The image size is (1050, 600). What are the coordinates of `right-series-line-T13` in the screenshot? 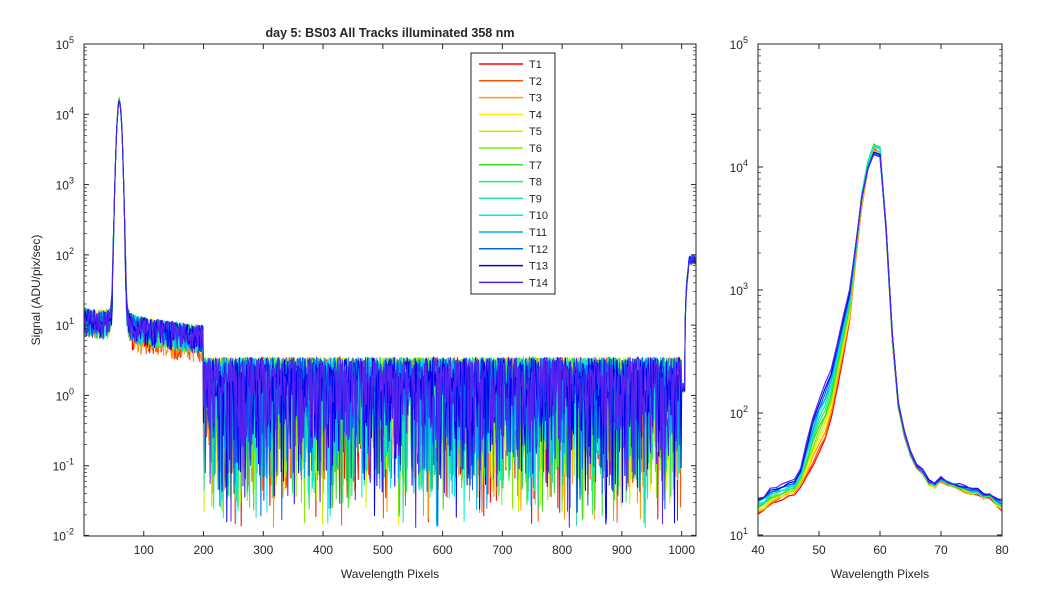 It's located at (880, 326).